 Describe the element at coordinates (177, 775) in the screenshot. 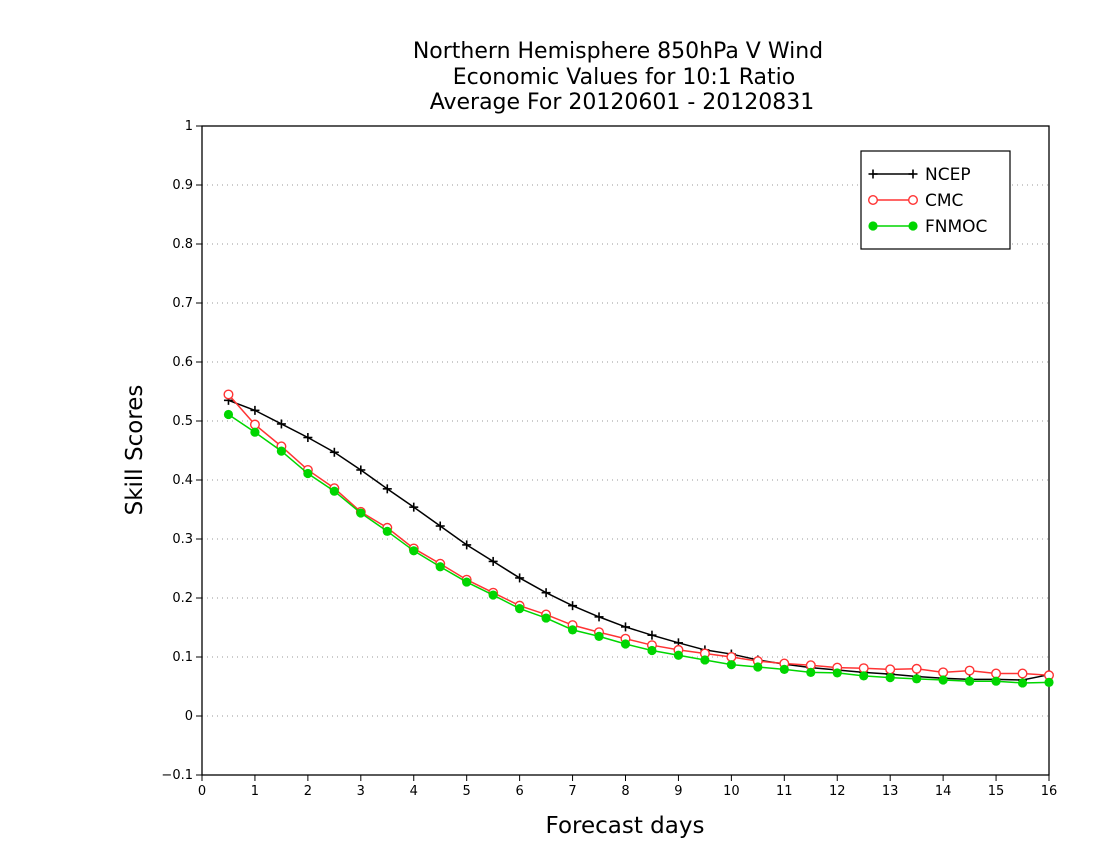

I see `y-tick-label: −0.1` at that location.